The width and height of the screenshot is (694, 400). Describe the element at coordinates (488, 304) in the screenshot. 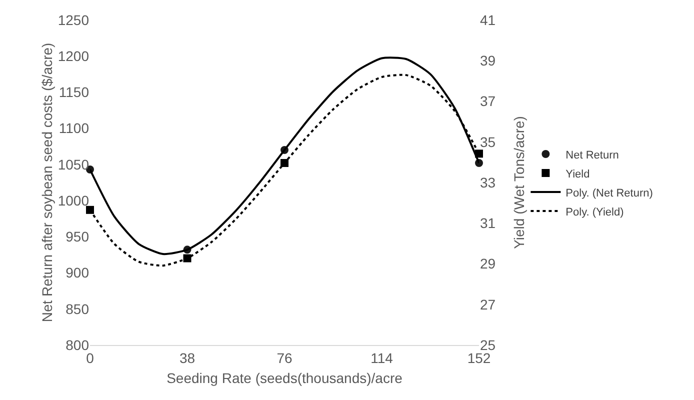

I see `y2-tick-label: 27` at that location.